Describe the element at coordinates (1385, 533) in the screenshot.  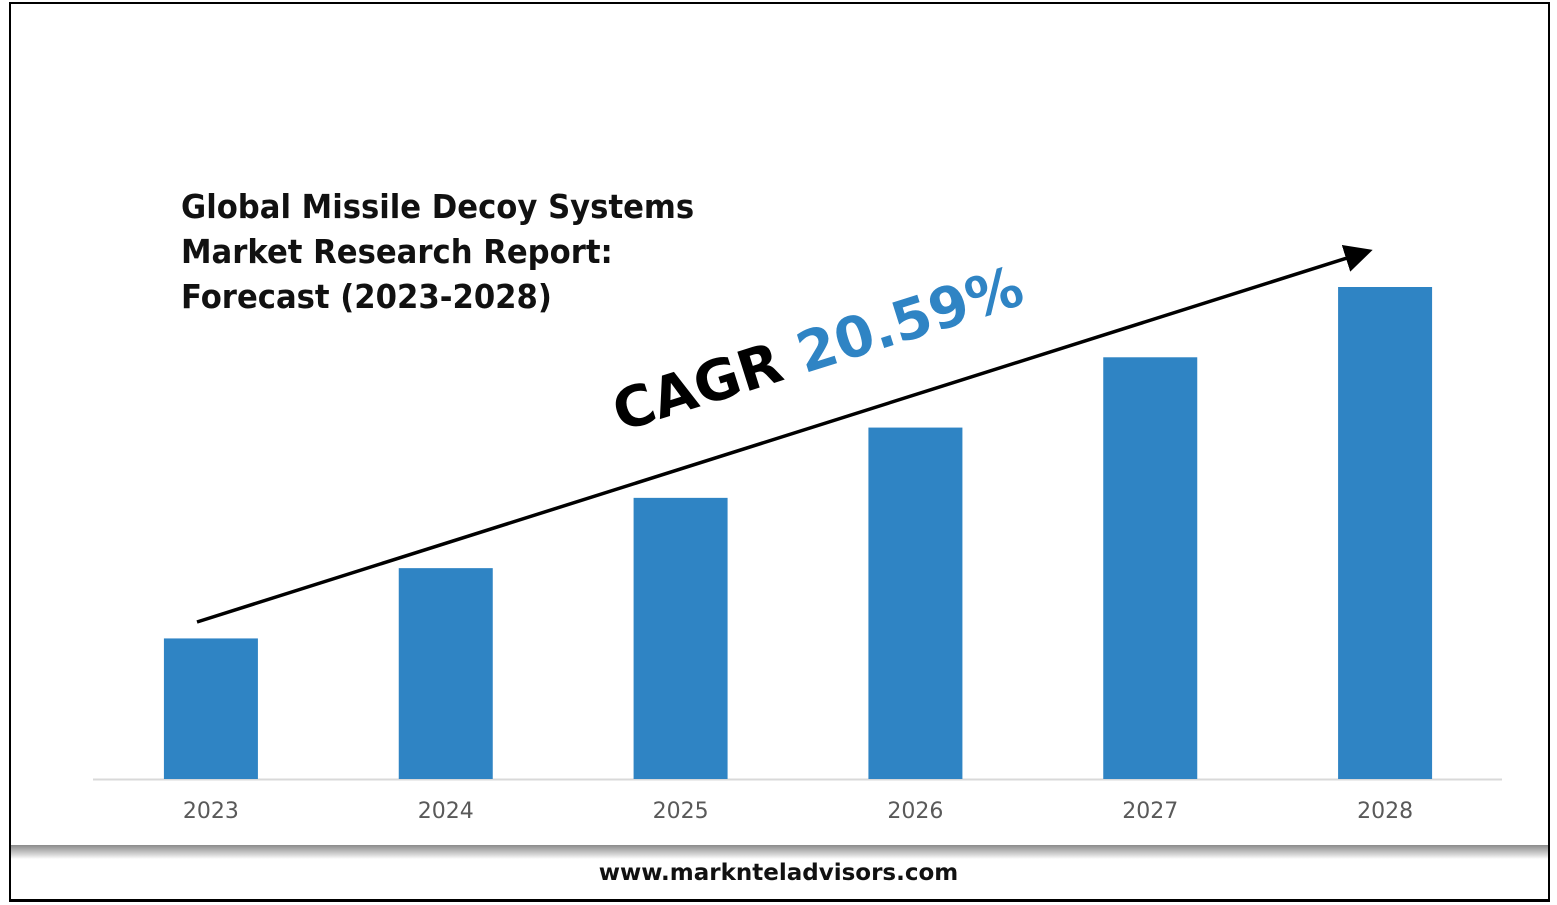
I see `bar-2028` at that location.